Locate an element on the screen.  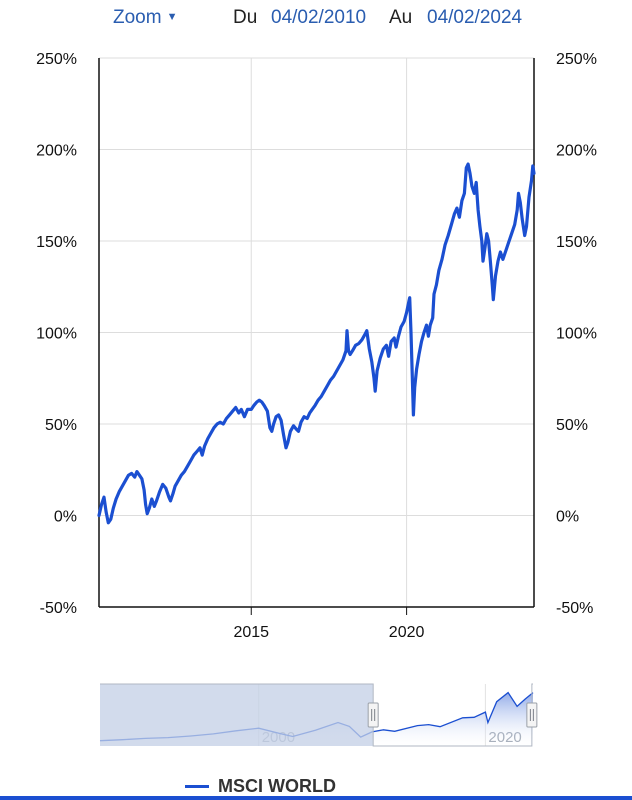
y-tick-label-left: -50% is located at coordinates (58, 608).